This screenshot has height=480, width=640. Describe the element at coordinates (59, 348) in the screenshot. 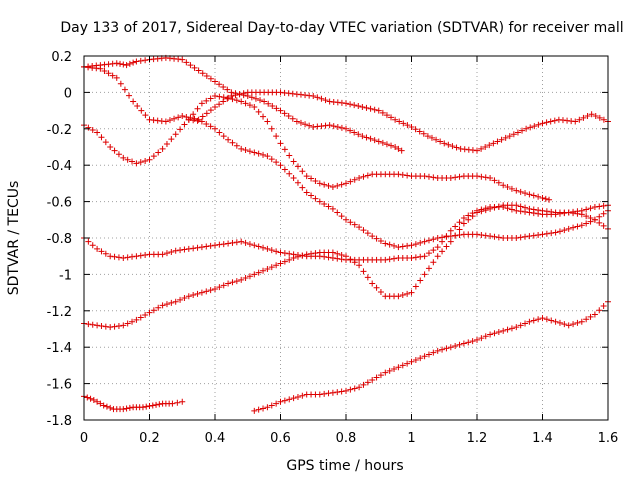

I see `y-tick-label: -1.4` at that location.